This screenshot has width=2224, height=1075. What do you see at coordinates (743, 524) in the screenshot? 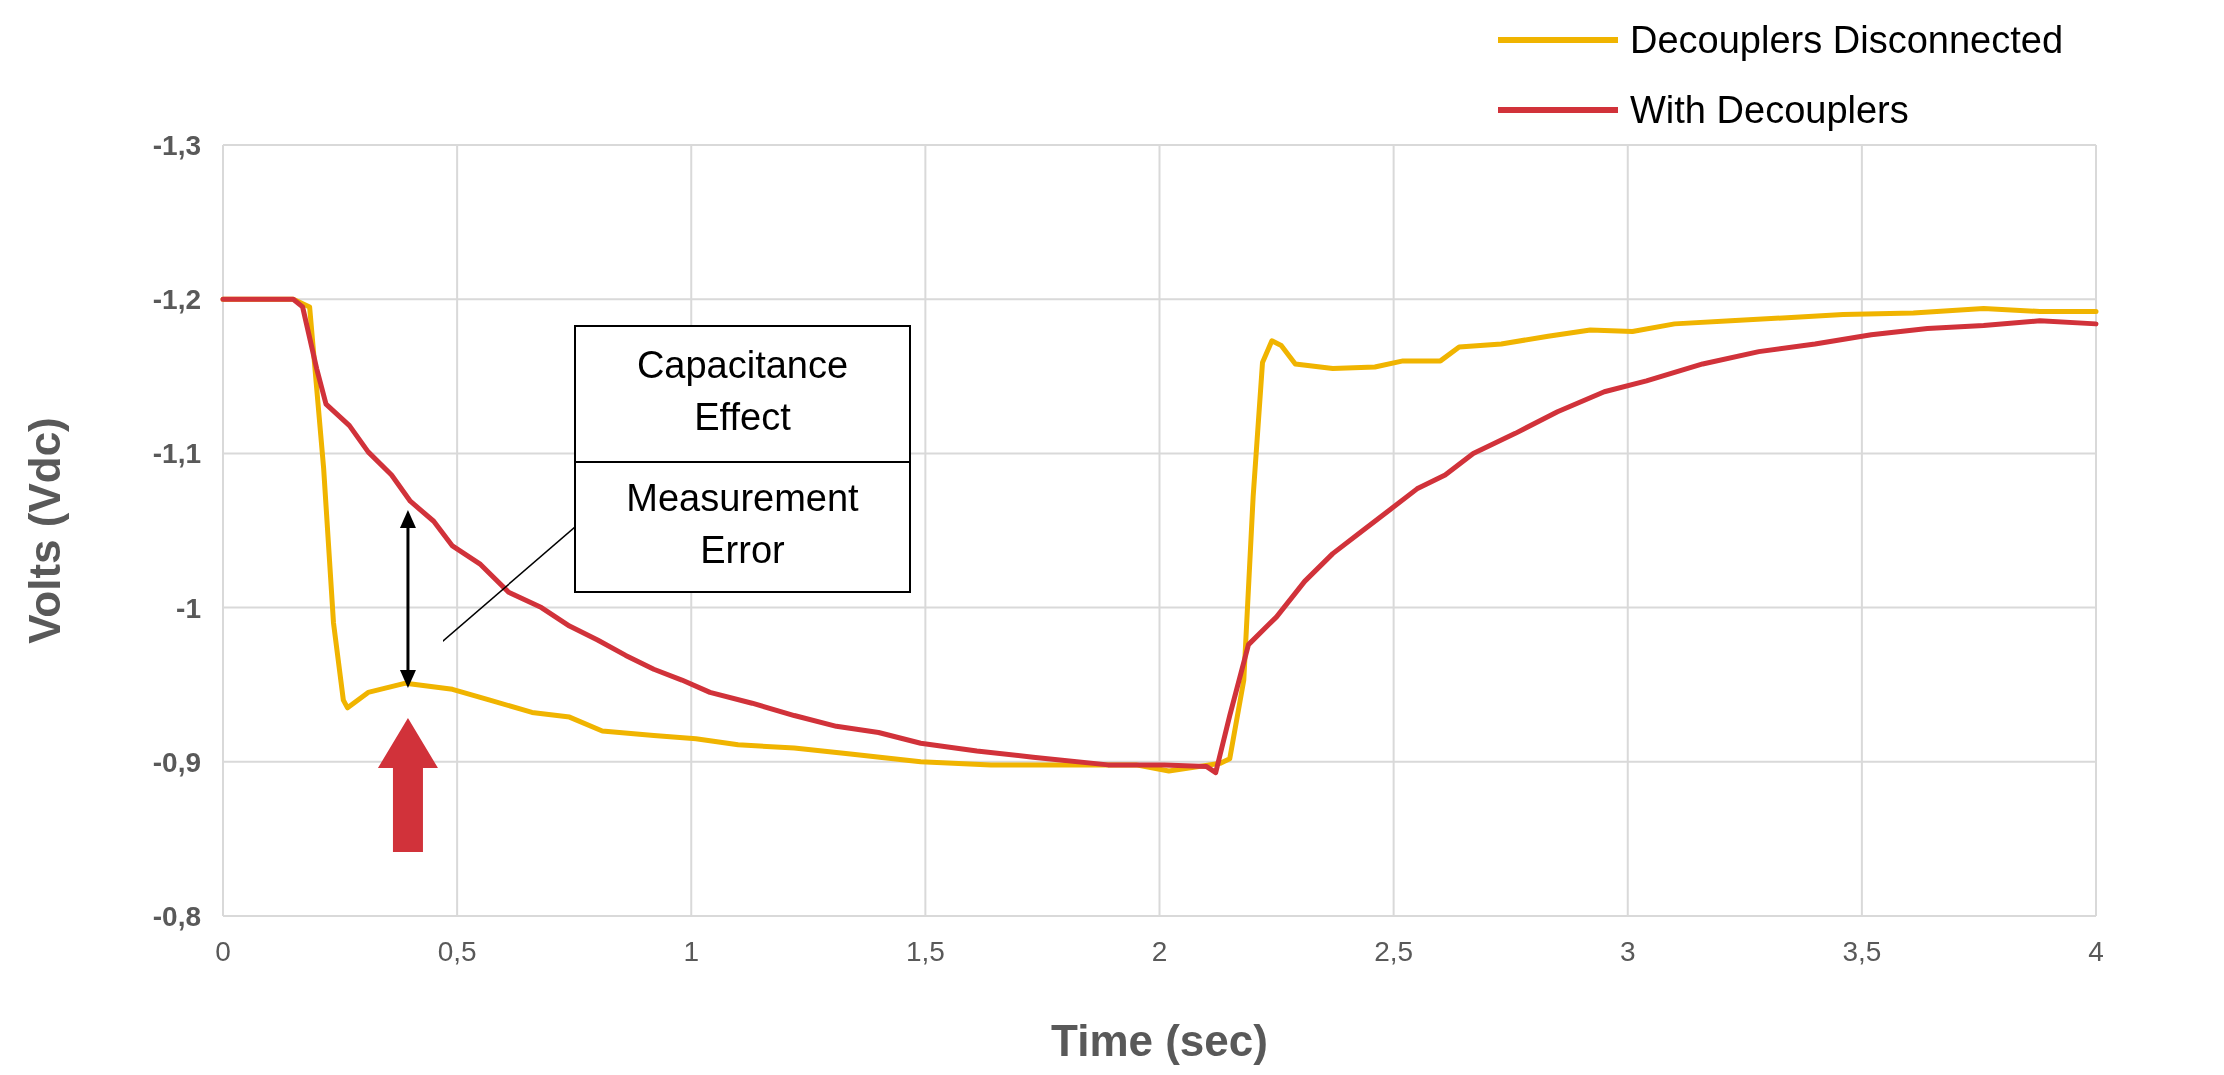
I see `annotation: Measurement Error` at bounding box center [743, 524].